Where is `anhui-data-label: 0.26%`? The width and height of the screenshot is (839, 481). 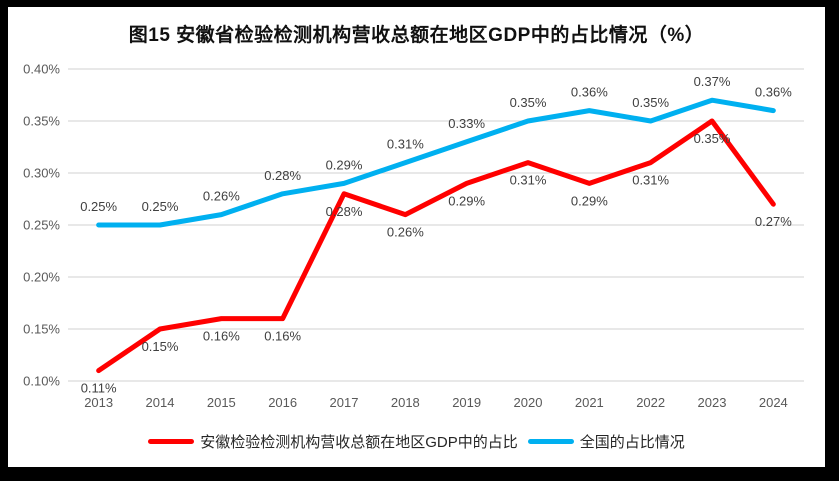
anhui-data-label: 0.26% is located at coordinates (405, 232).